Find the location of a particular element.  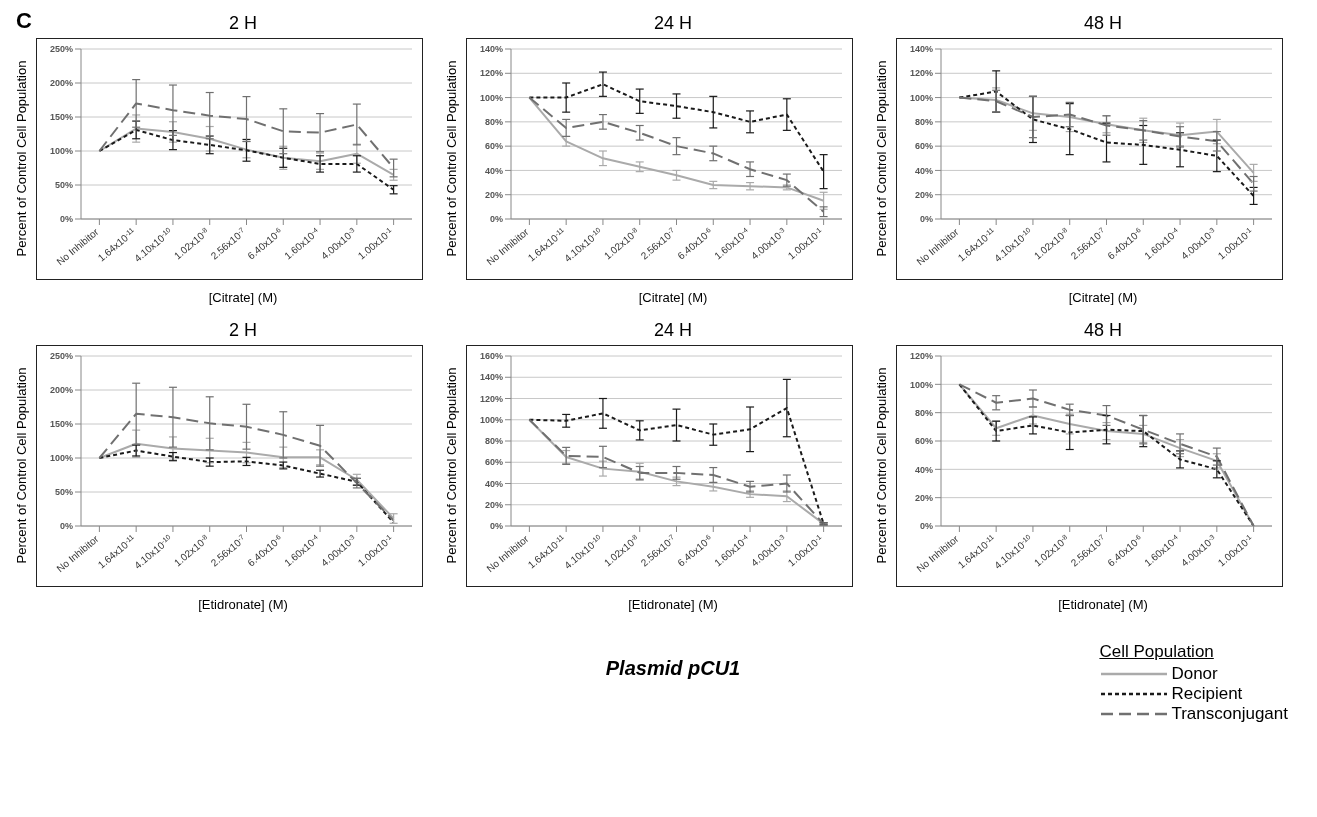

legend-title: Cell Population is located at coordinates (1157, 652).